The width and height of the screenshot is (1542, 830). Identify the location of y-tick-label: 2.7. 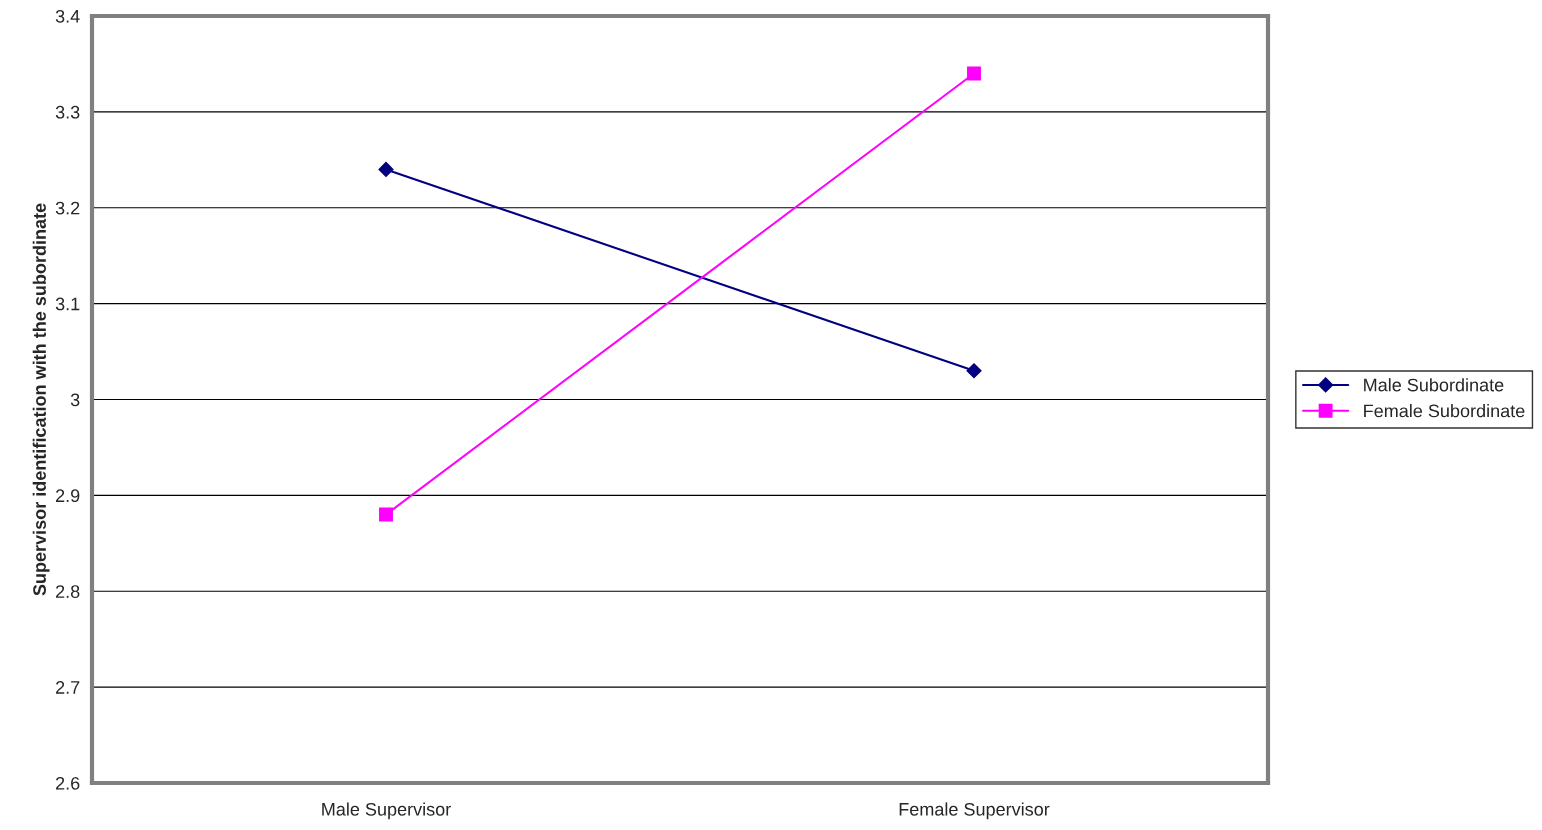
(68, 687).